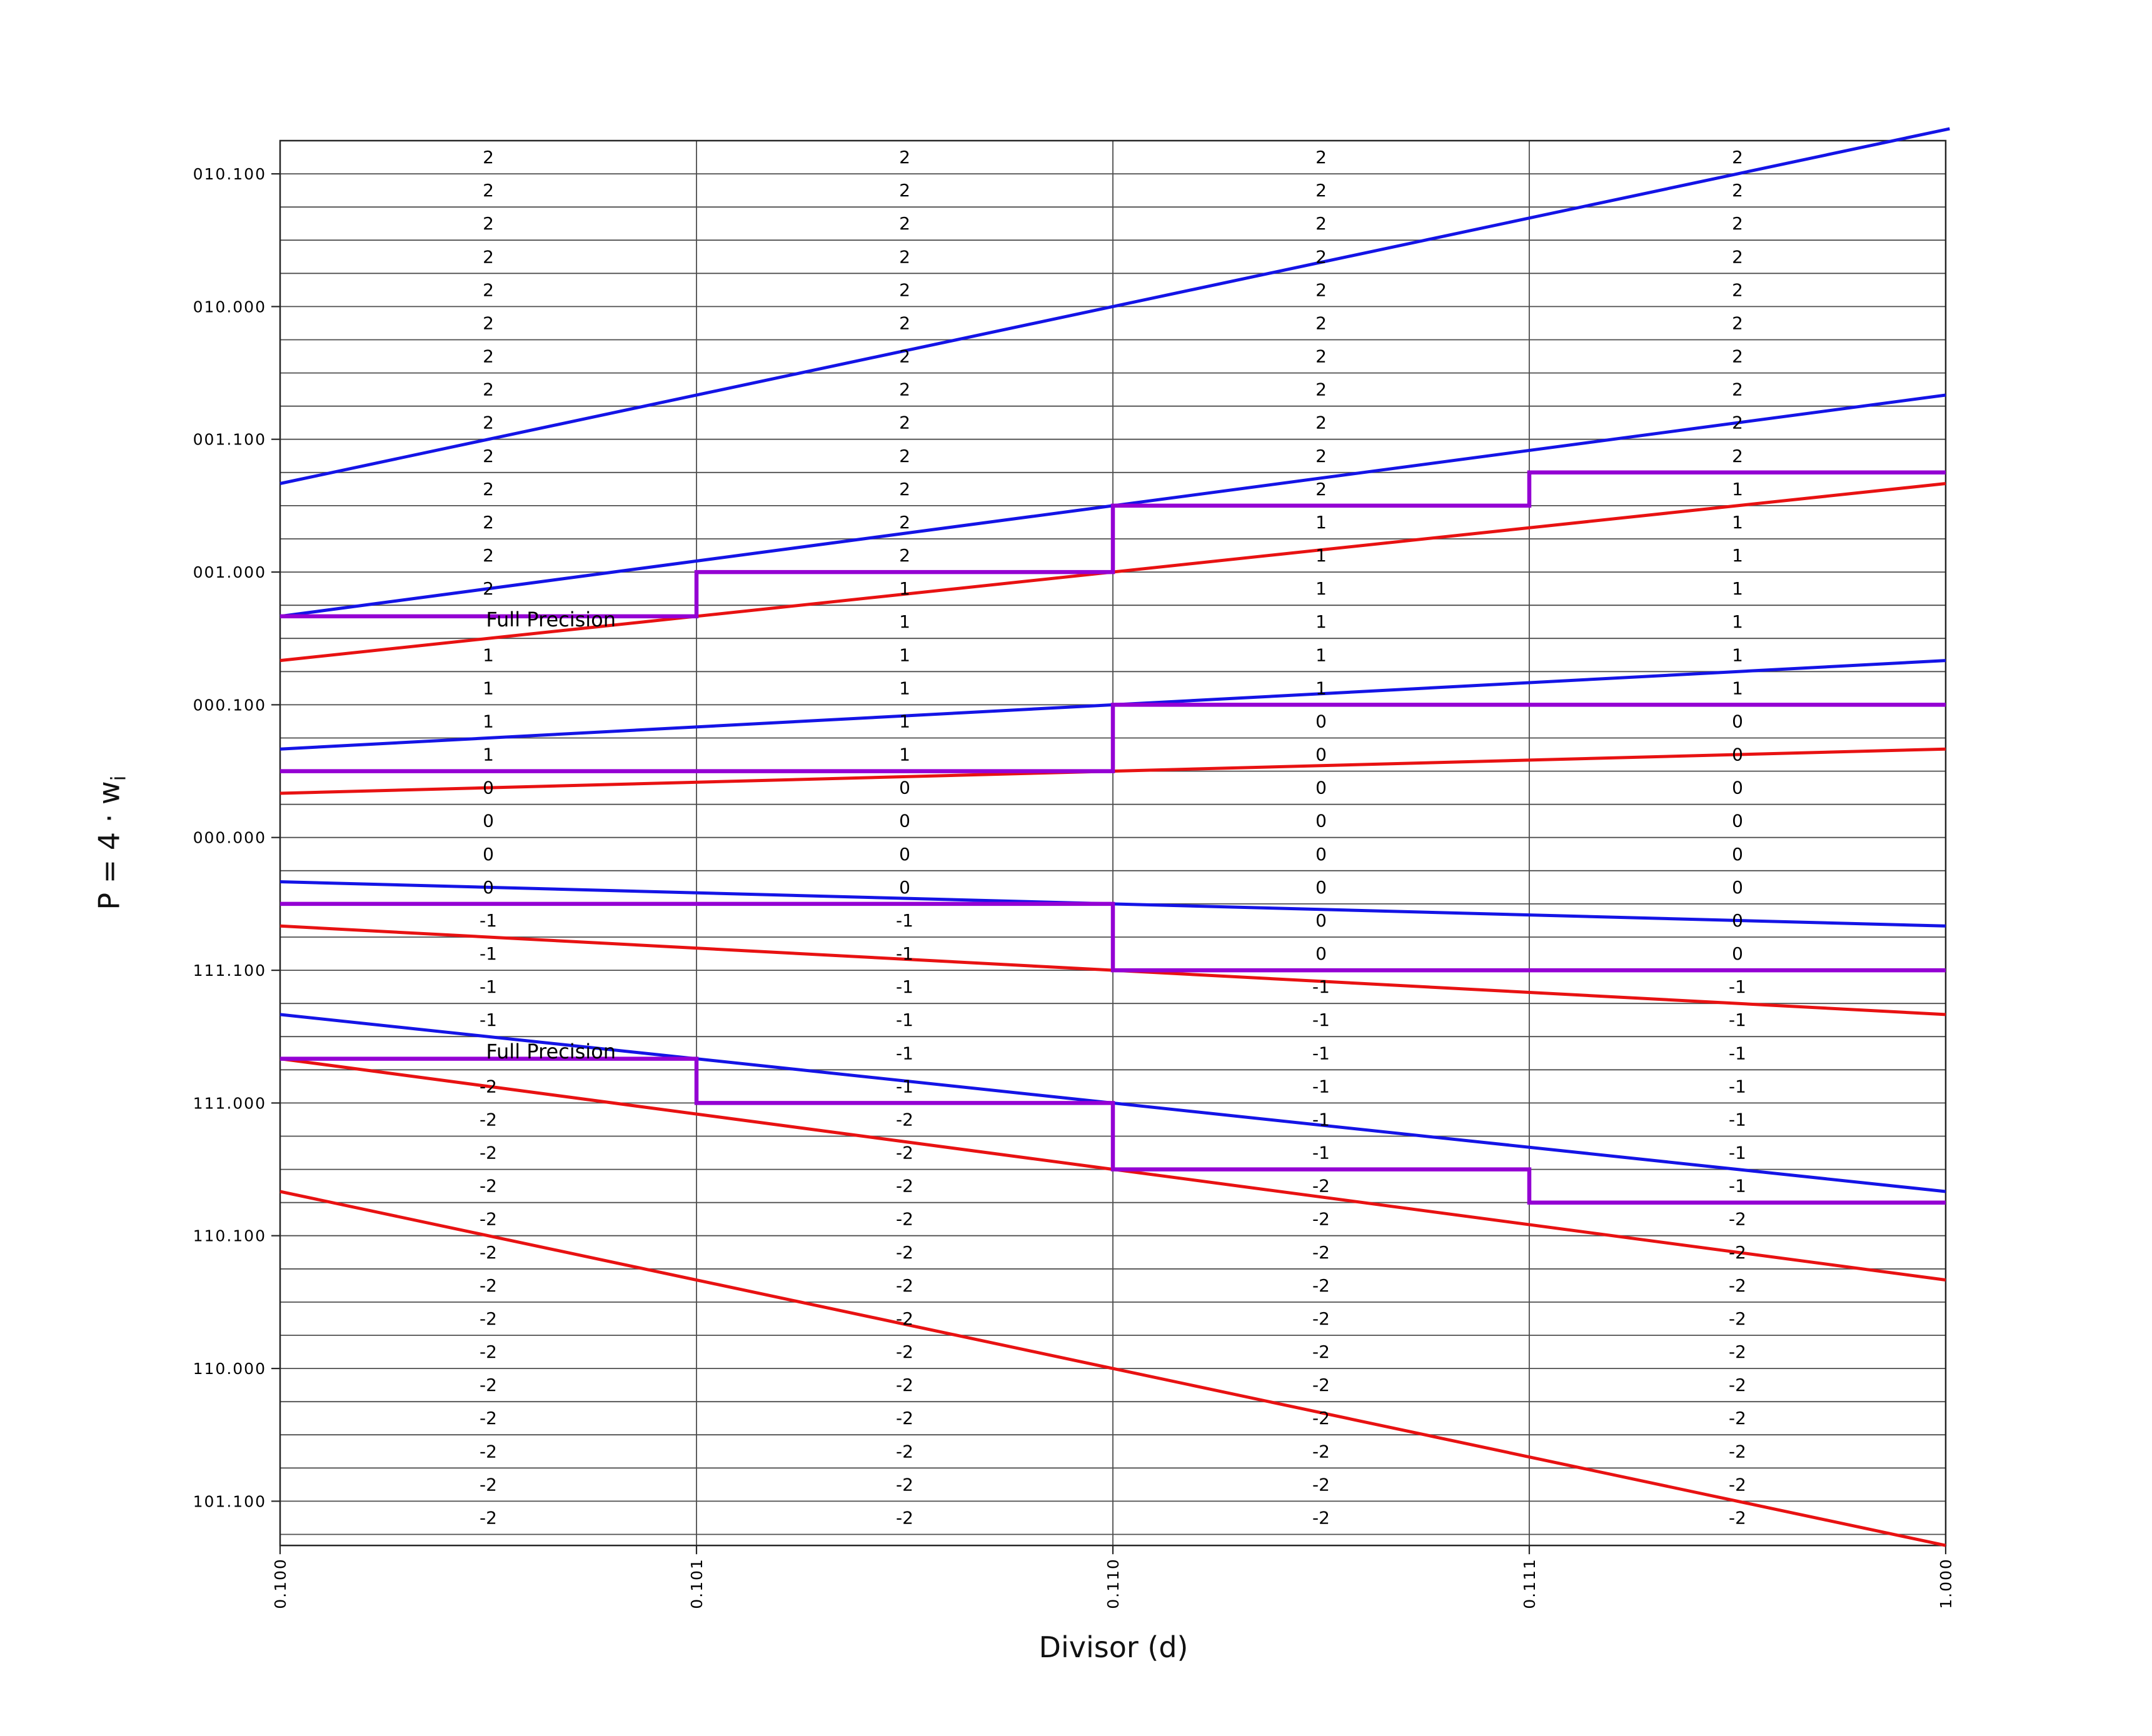 This screenshot has width=2152, height=1736. I want to click on y-tick-label: 001.100, so click(230, 440).